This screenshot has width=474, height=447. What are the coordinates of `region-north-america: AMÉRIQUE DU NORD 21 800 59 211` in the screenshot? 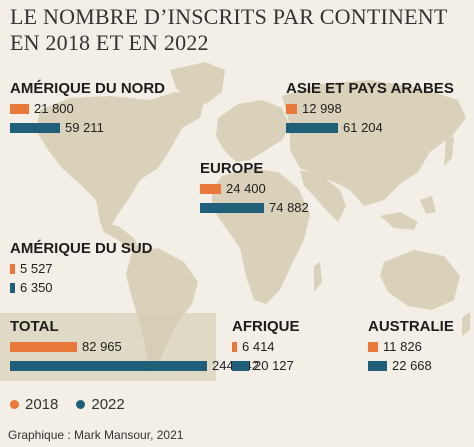 It's located at (87, 108).